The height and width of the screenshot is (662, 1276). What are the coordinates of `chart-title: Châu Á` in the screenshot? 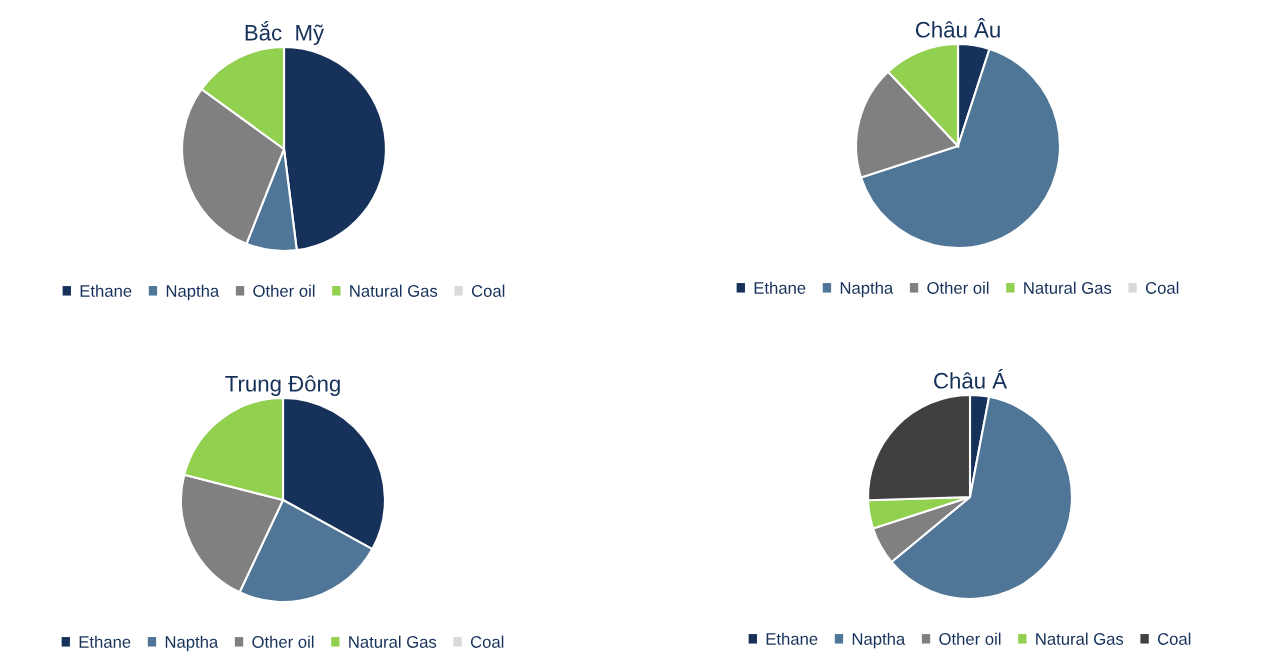 It's located at (971, 379).